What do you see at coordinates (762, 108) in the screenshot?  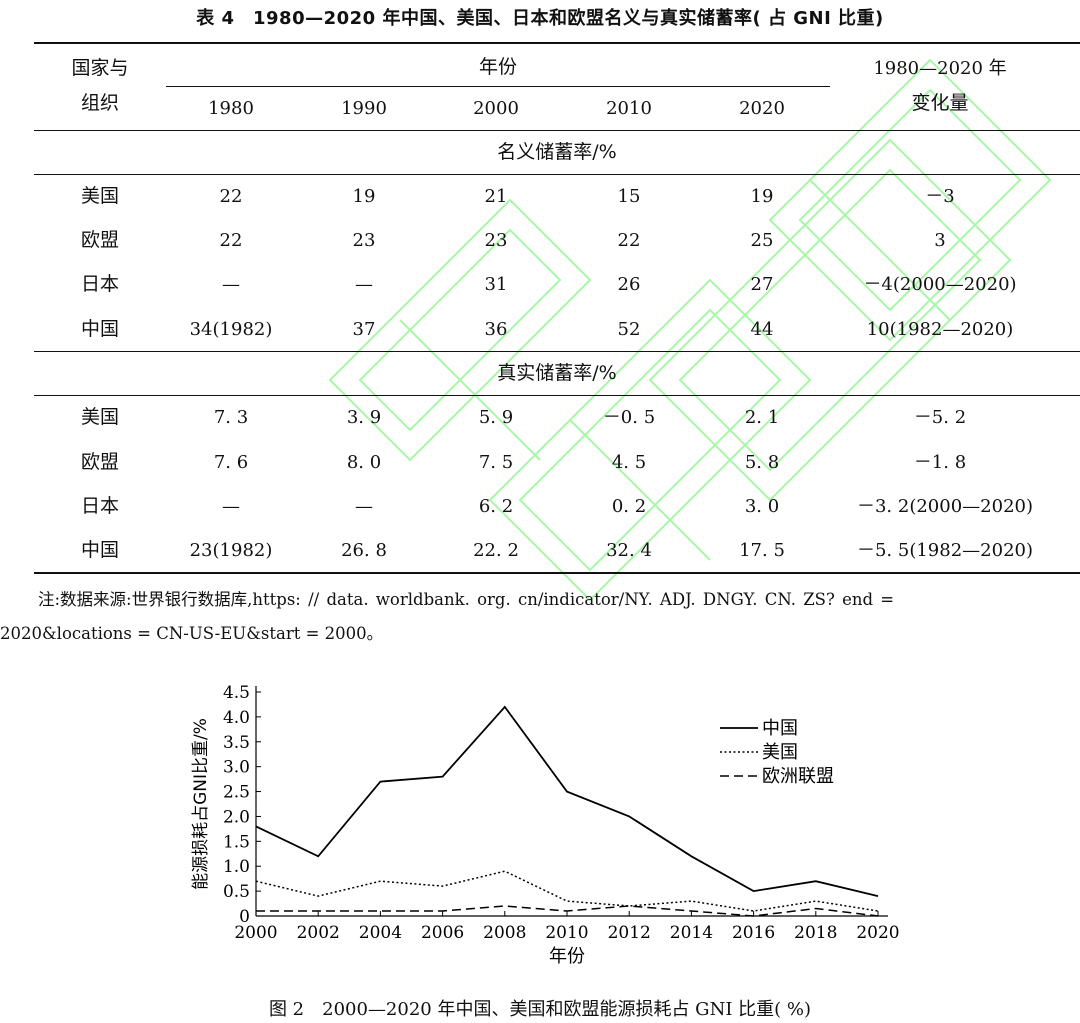 I see `header-year-2020: 2020` at bounding box center [762, 108].